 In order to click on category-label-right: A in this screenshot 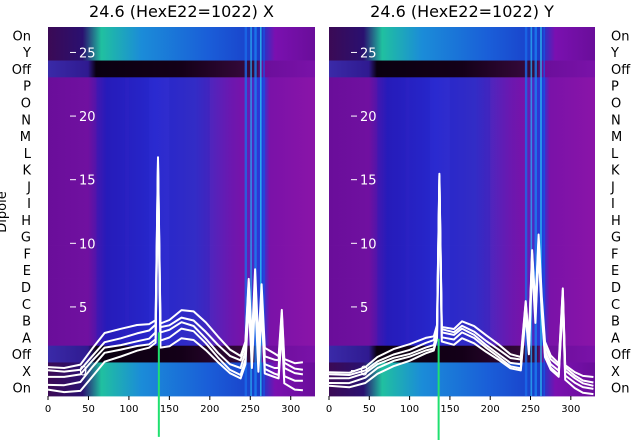, I will do `click(615, 338)`.